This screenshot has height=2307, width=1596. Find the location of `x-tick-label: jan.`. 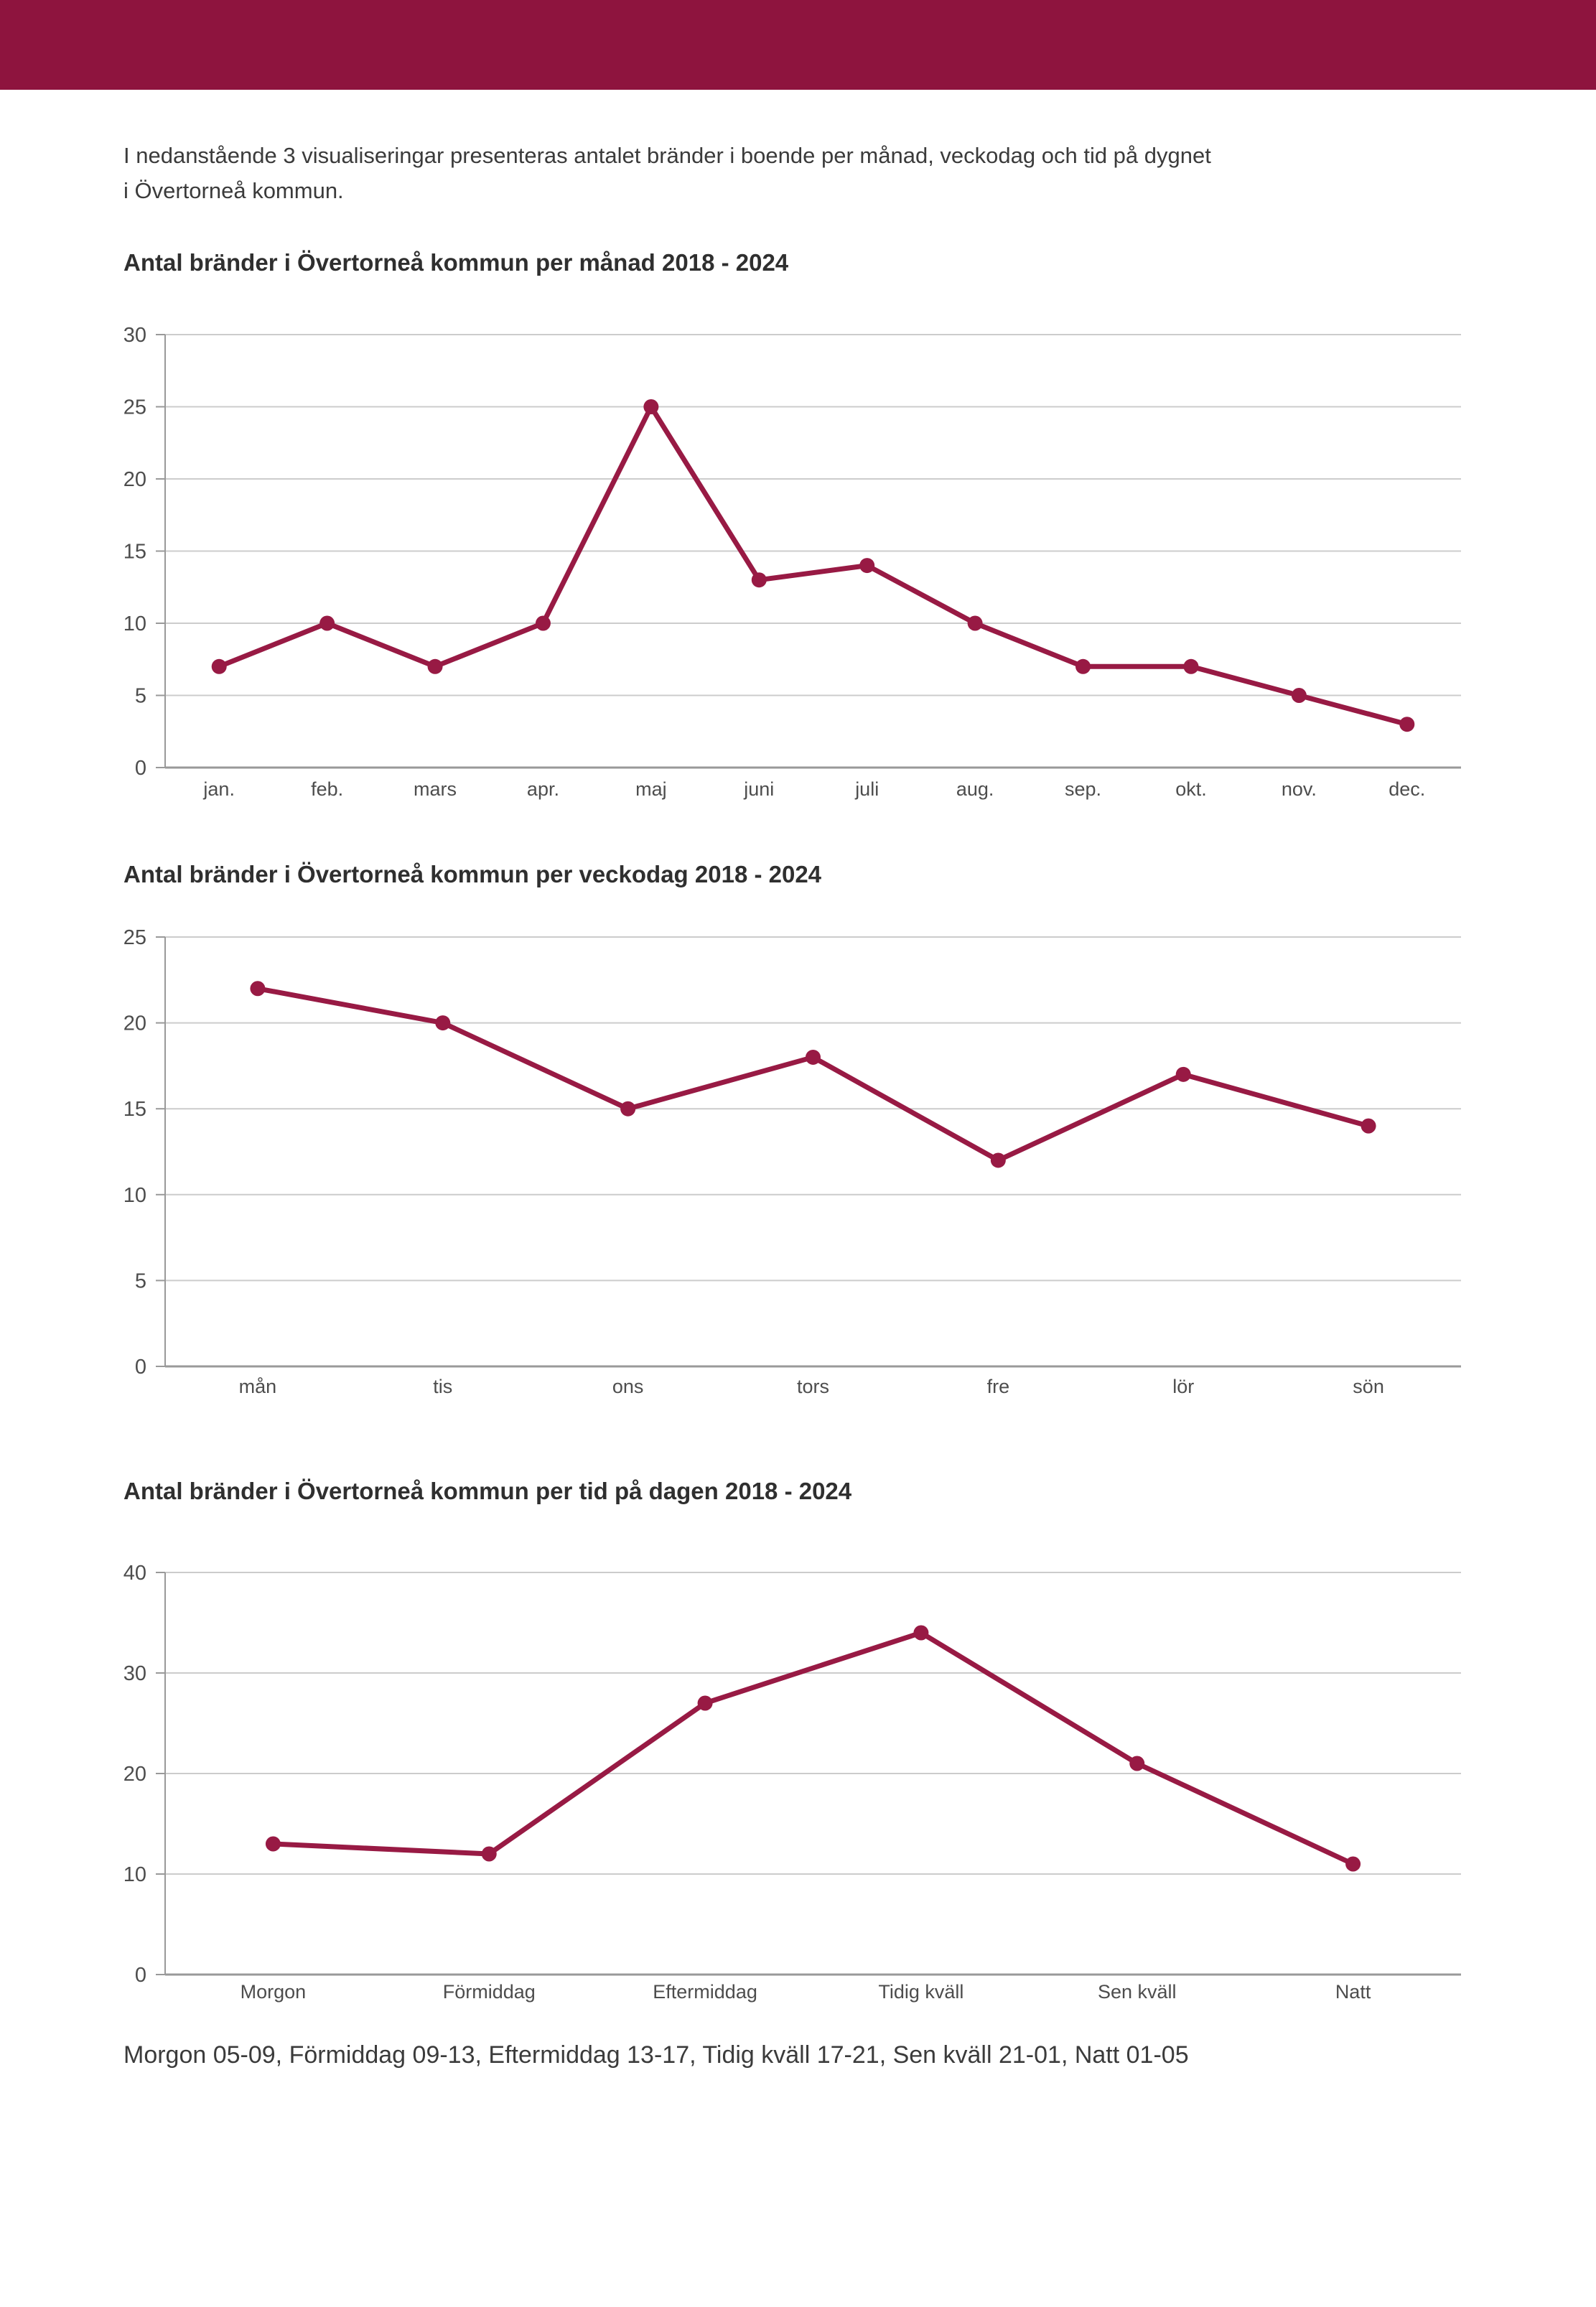

x-tick-label: jan. is located at coordinates (218, 789).